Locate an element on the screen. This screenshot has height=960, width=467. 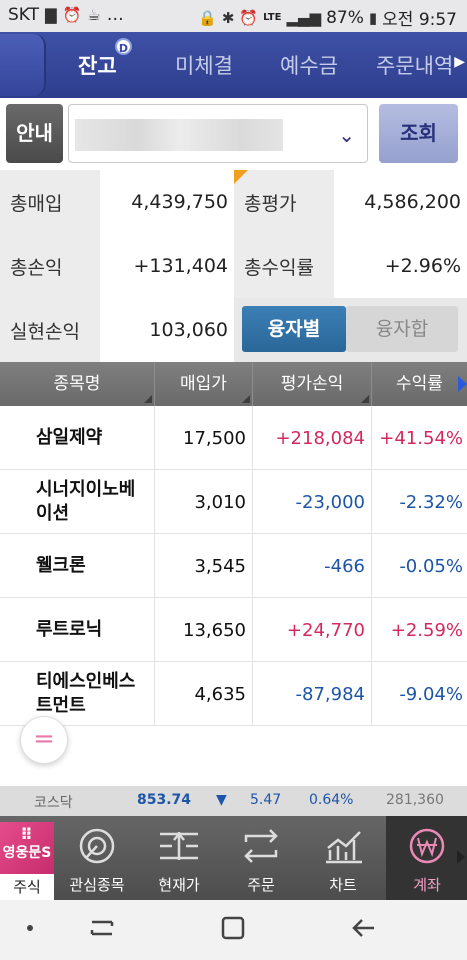
menu-order: 주문 is located at coordinates (261, 858).